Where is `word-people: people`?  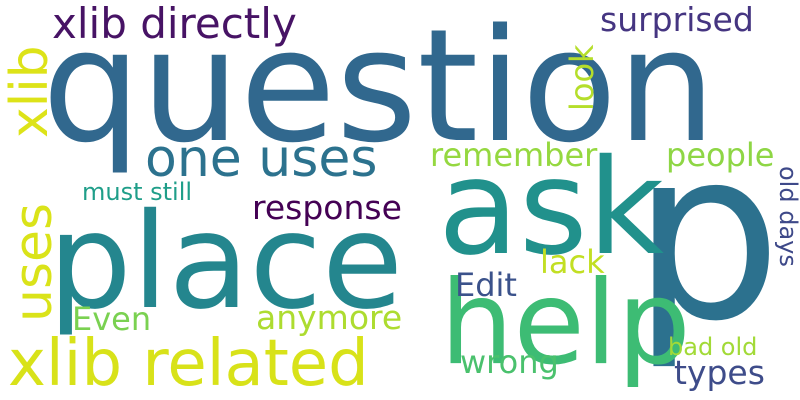
word-people: people is located at coordinates (720, 155).